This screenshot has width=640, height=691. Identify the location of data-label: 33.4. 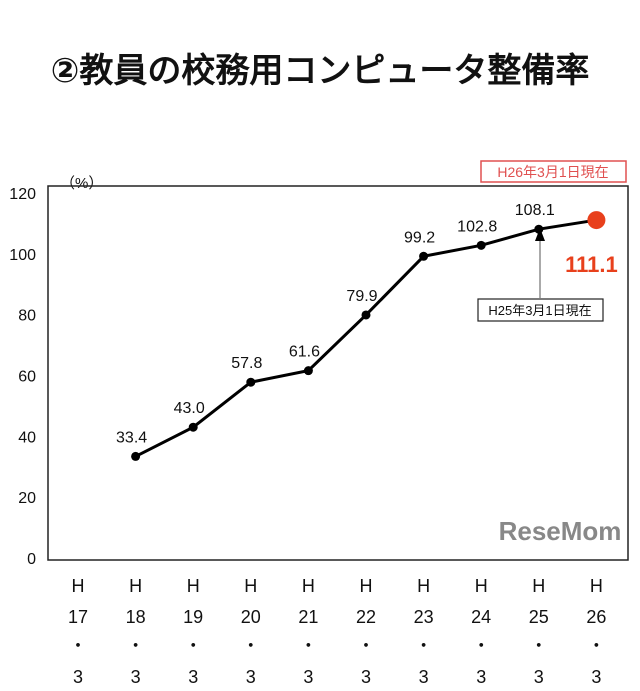
(131, 437).